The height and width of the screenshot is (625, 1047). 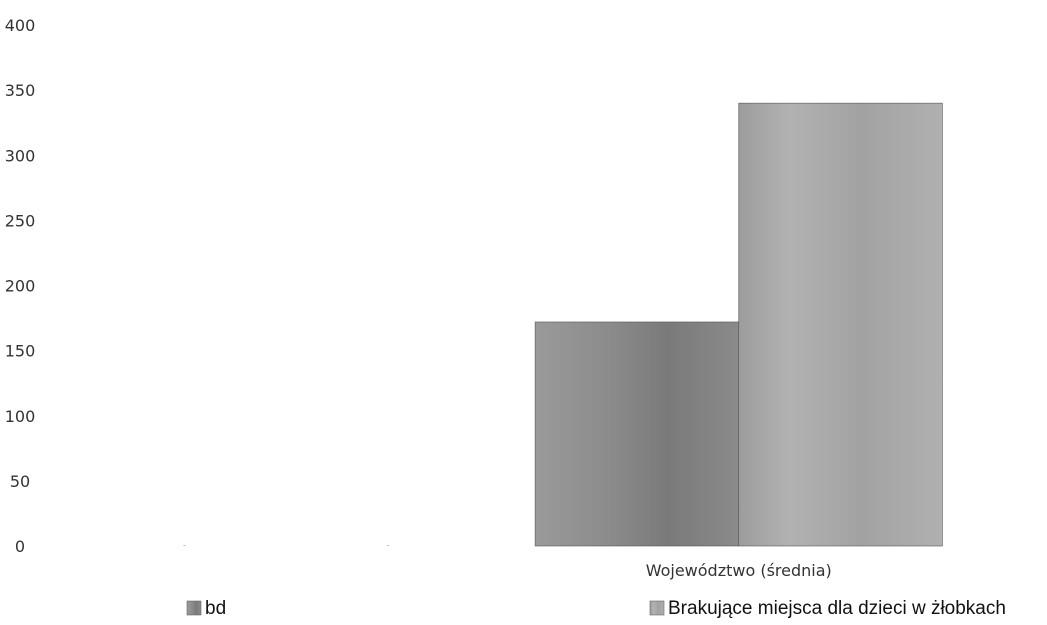 What do you see at coordinates (20, 481) in the screenshot?
I see `y-tick-label: 50` at bounding box center [20, 481].